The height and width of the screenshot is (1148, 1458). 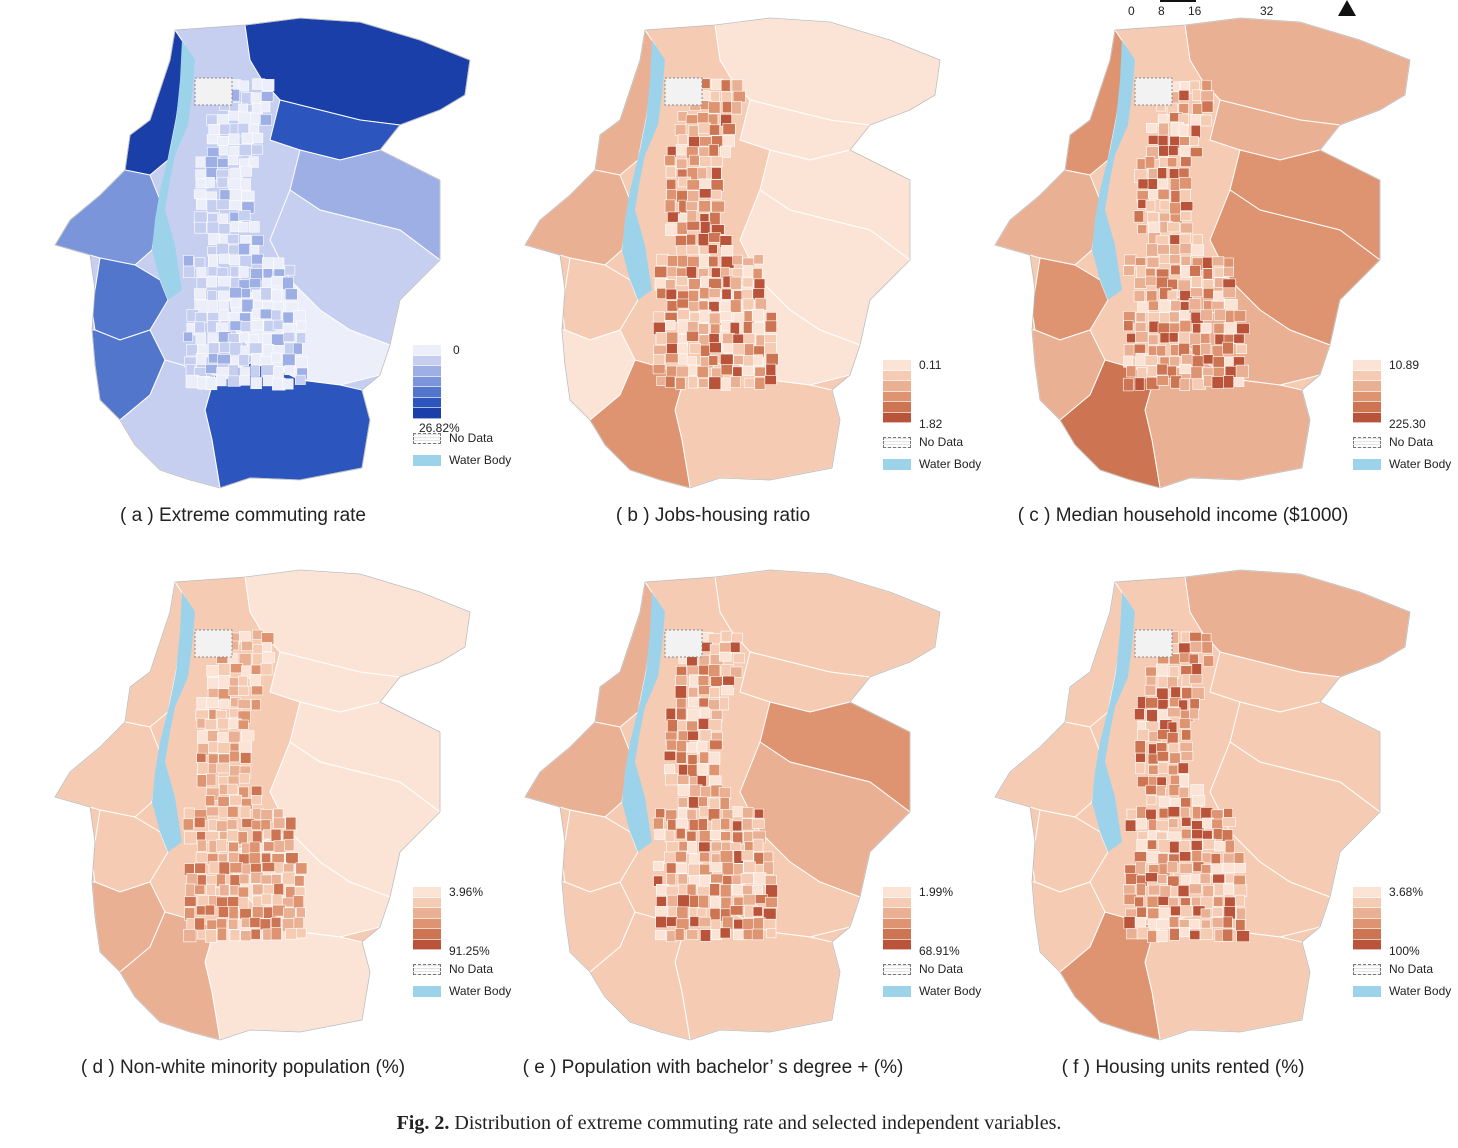 What do you see at coordinates (466, 892) in the screenshot?
I see `legend-min-label: 3.96%` at bounding box center [466, 892].